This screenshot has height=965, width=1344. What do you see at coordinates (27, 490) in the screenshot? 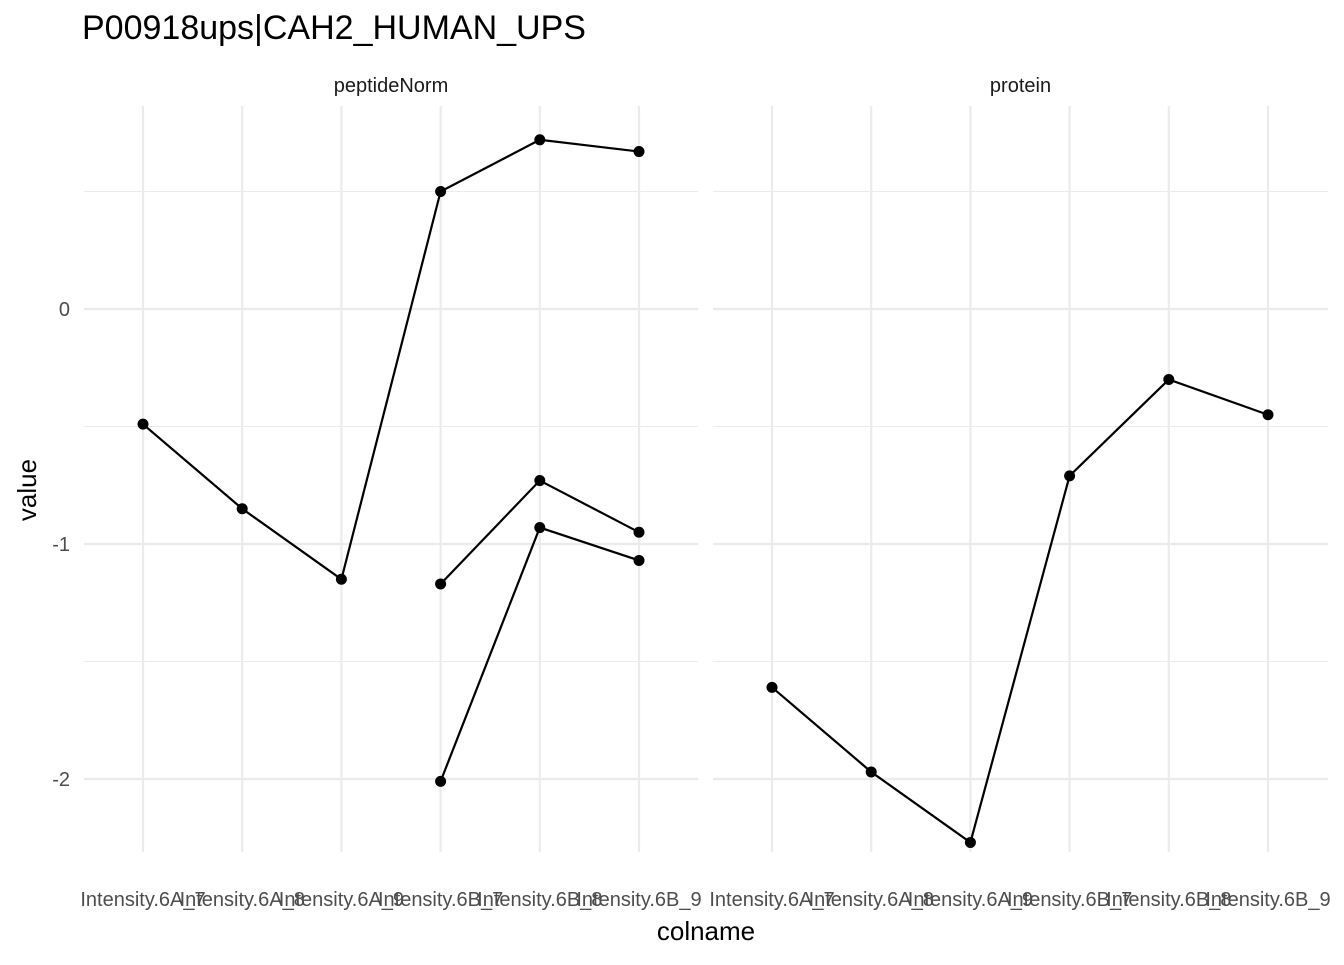
I see `y-axis-title: value` at bounding box center [27, 490].